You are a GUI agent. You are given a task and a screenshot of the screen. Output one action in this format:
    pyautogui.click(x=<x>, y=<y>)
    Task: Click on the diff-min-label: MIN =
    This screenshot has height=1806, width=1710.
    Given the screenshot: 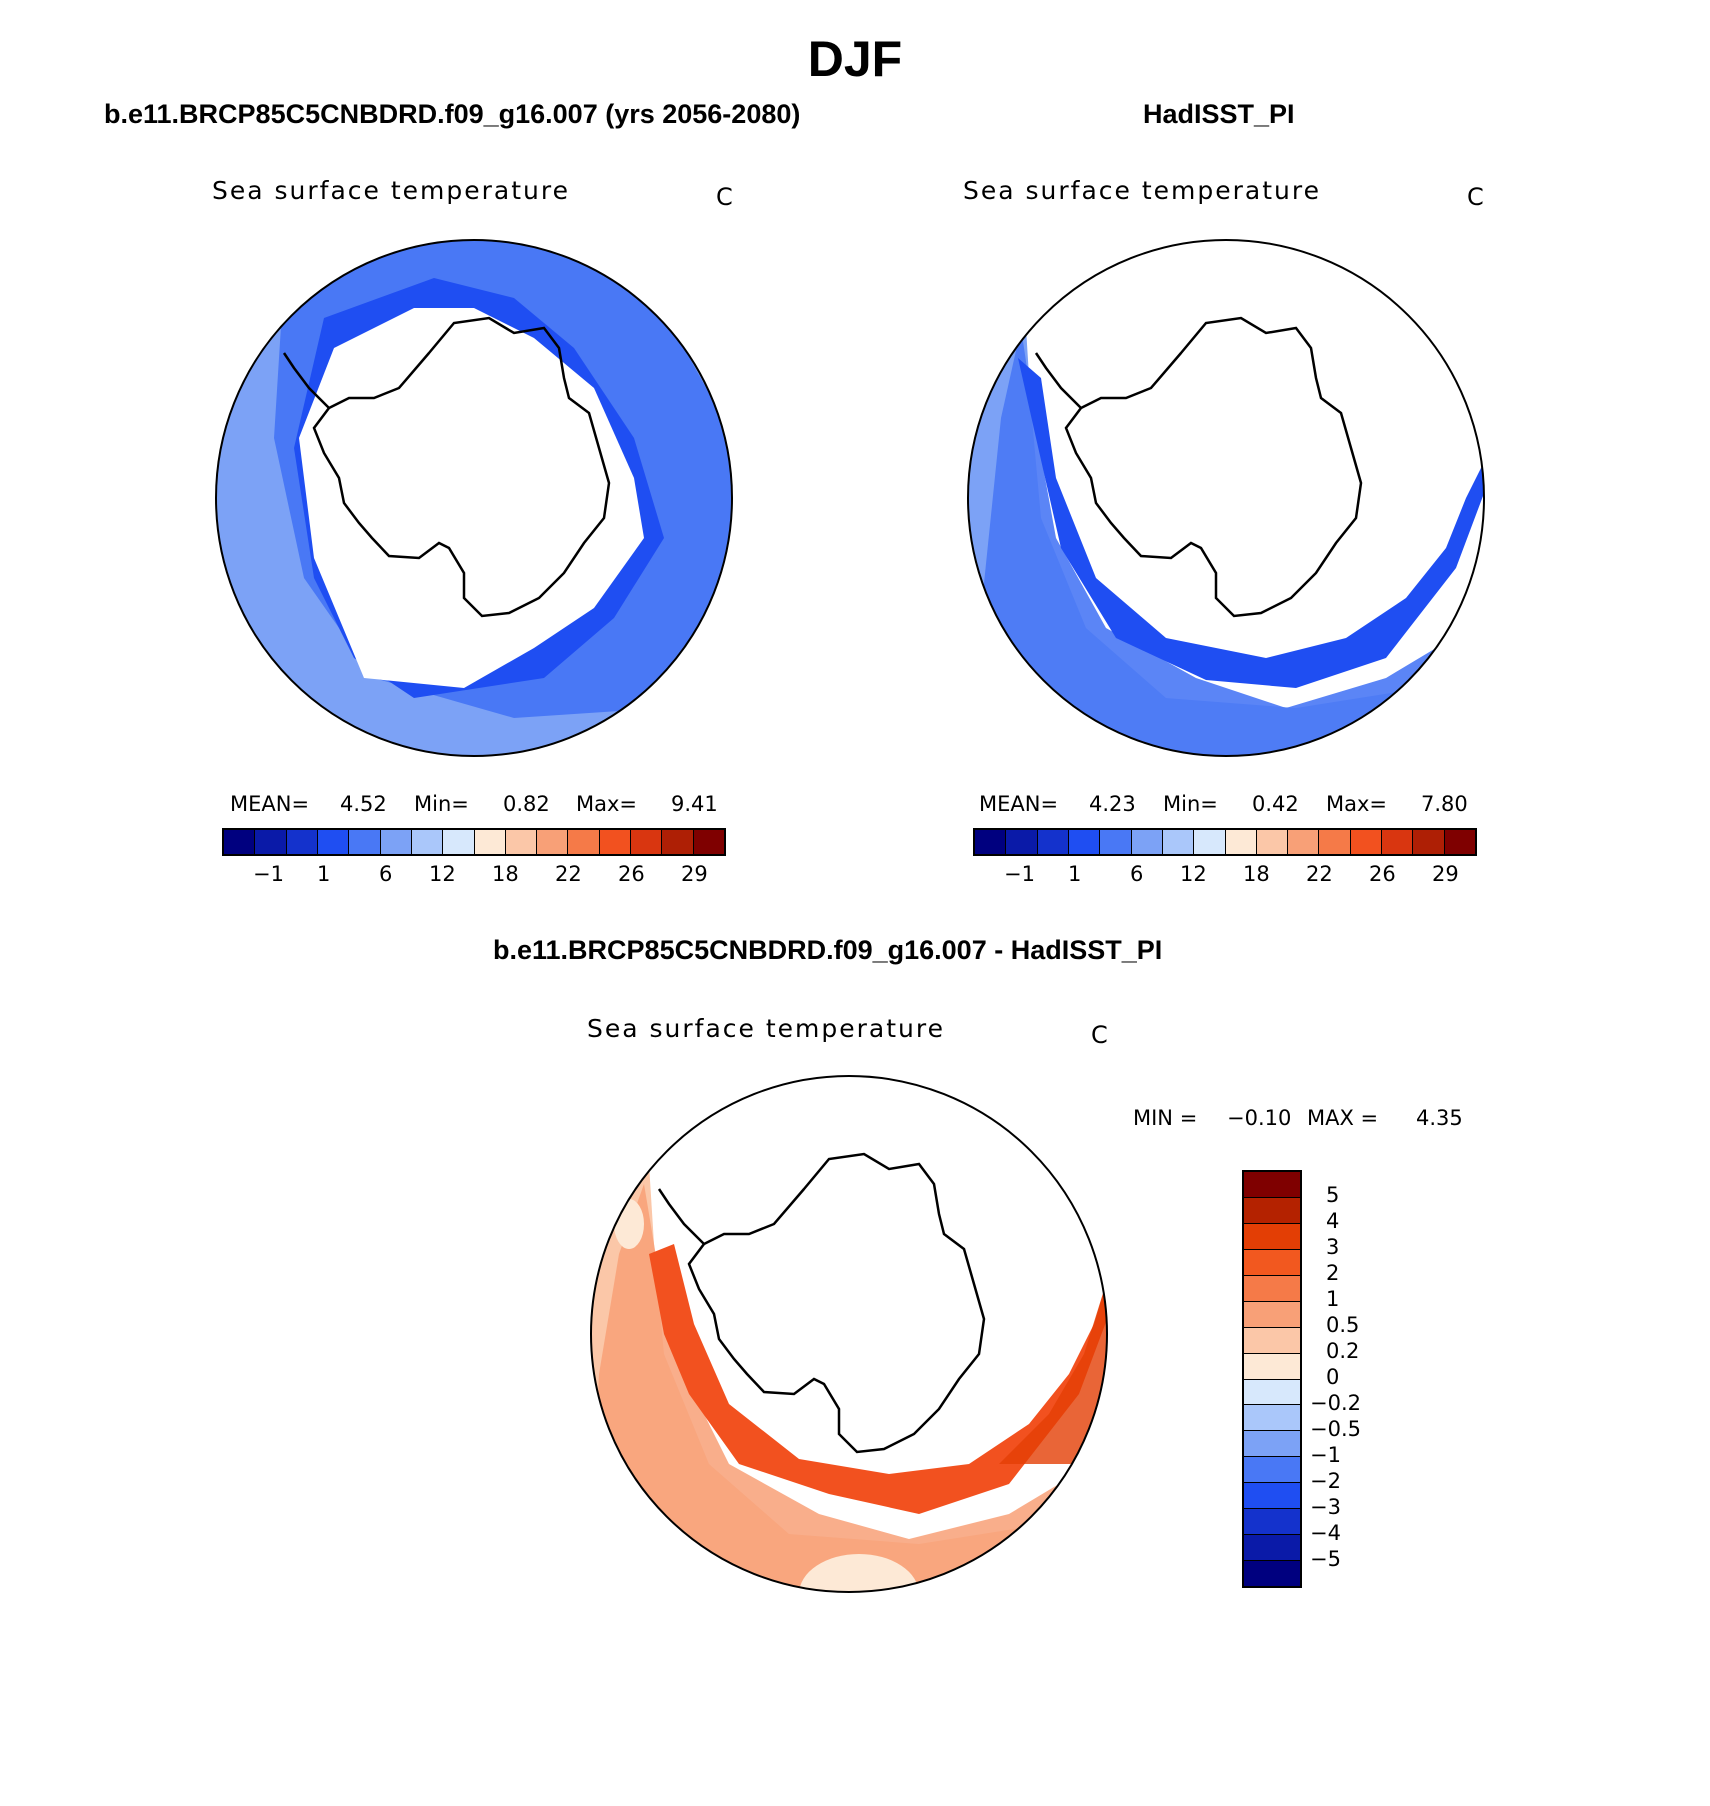 What is the action you would take?
    pyautogui.click(x=1165, y=1118)
    